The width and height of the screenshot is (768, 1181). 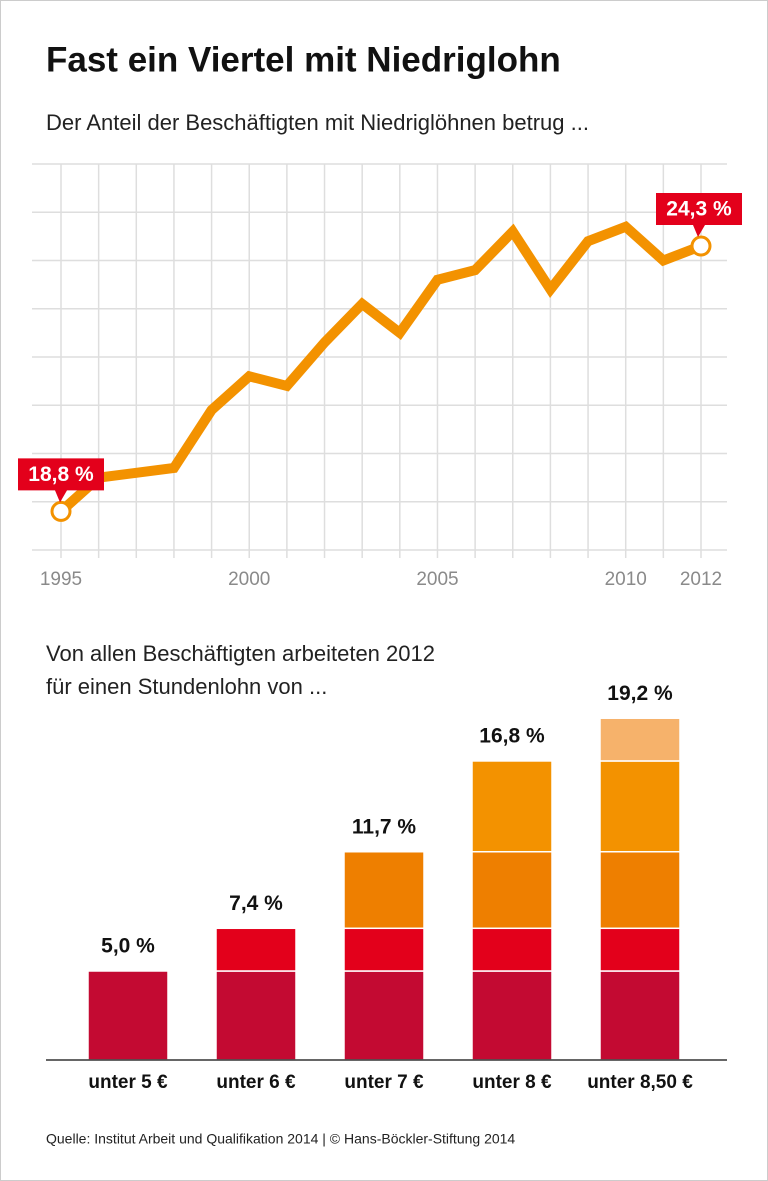 I want to click on title: Fast ein Viertel mit Niedriglohn, so click(x=303, y=59).